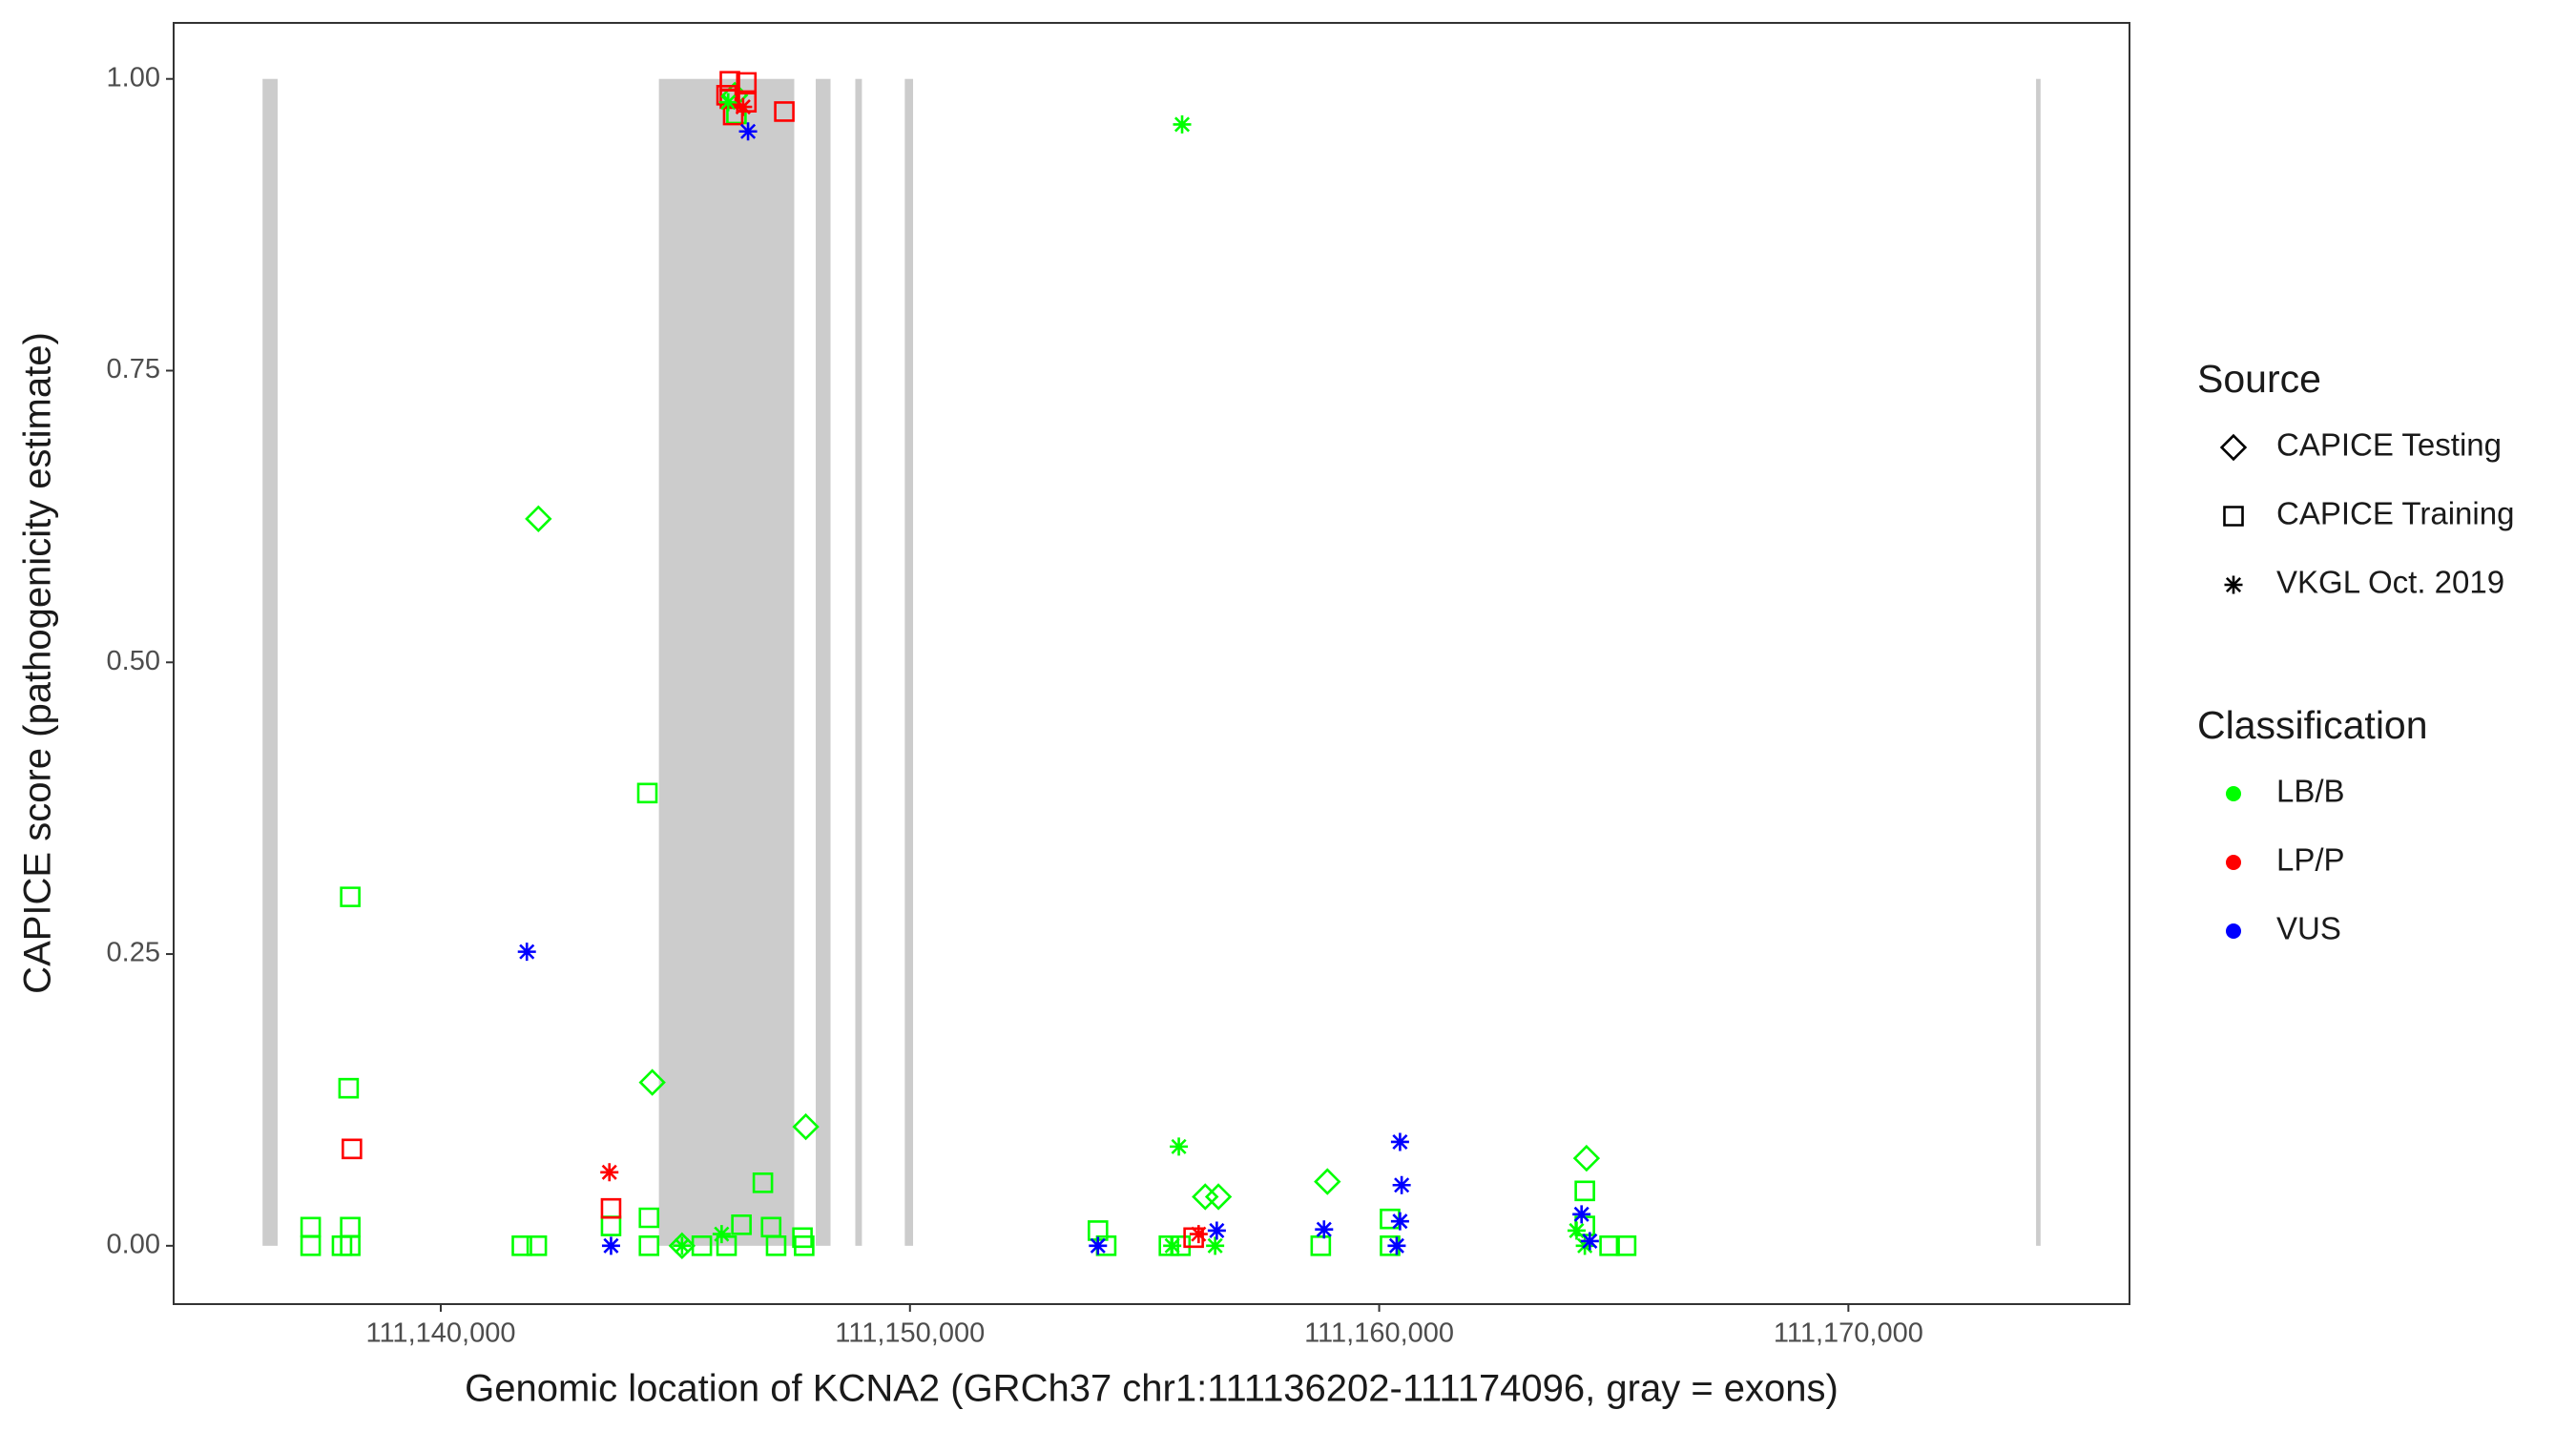 The image size is (2576, 1431). Describe the element at coordinates (133, 953) in the screenshot. I see `y-tick-label: 0.25` at that location.